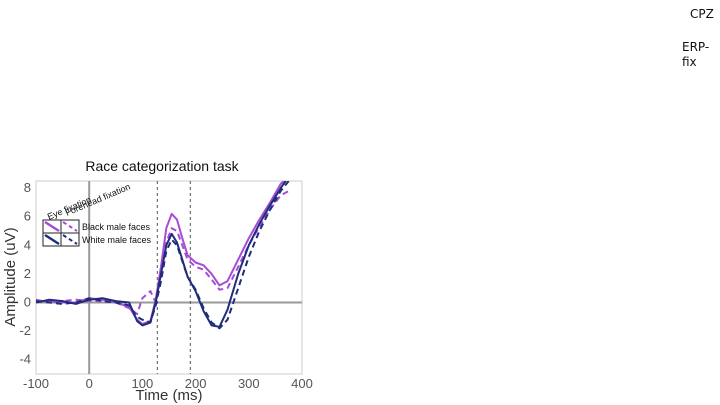 The height and width of the screenshot is (405, 720). Describe the element at coordinates (162, 166) in the screenshot. I see `chart-title: Race categorization task` at that location.